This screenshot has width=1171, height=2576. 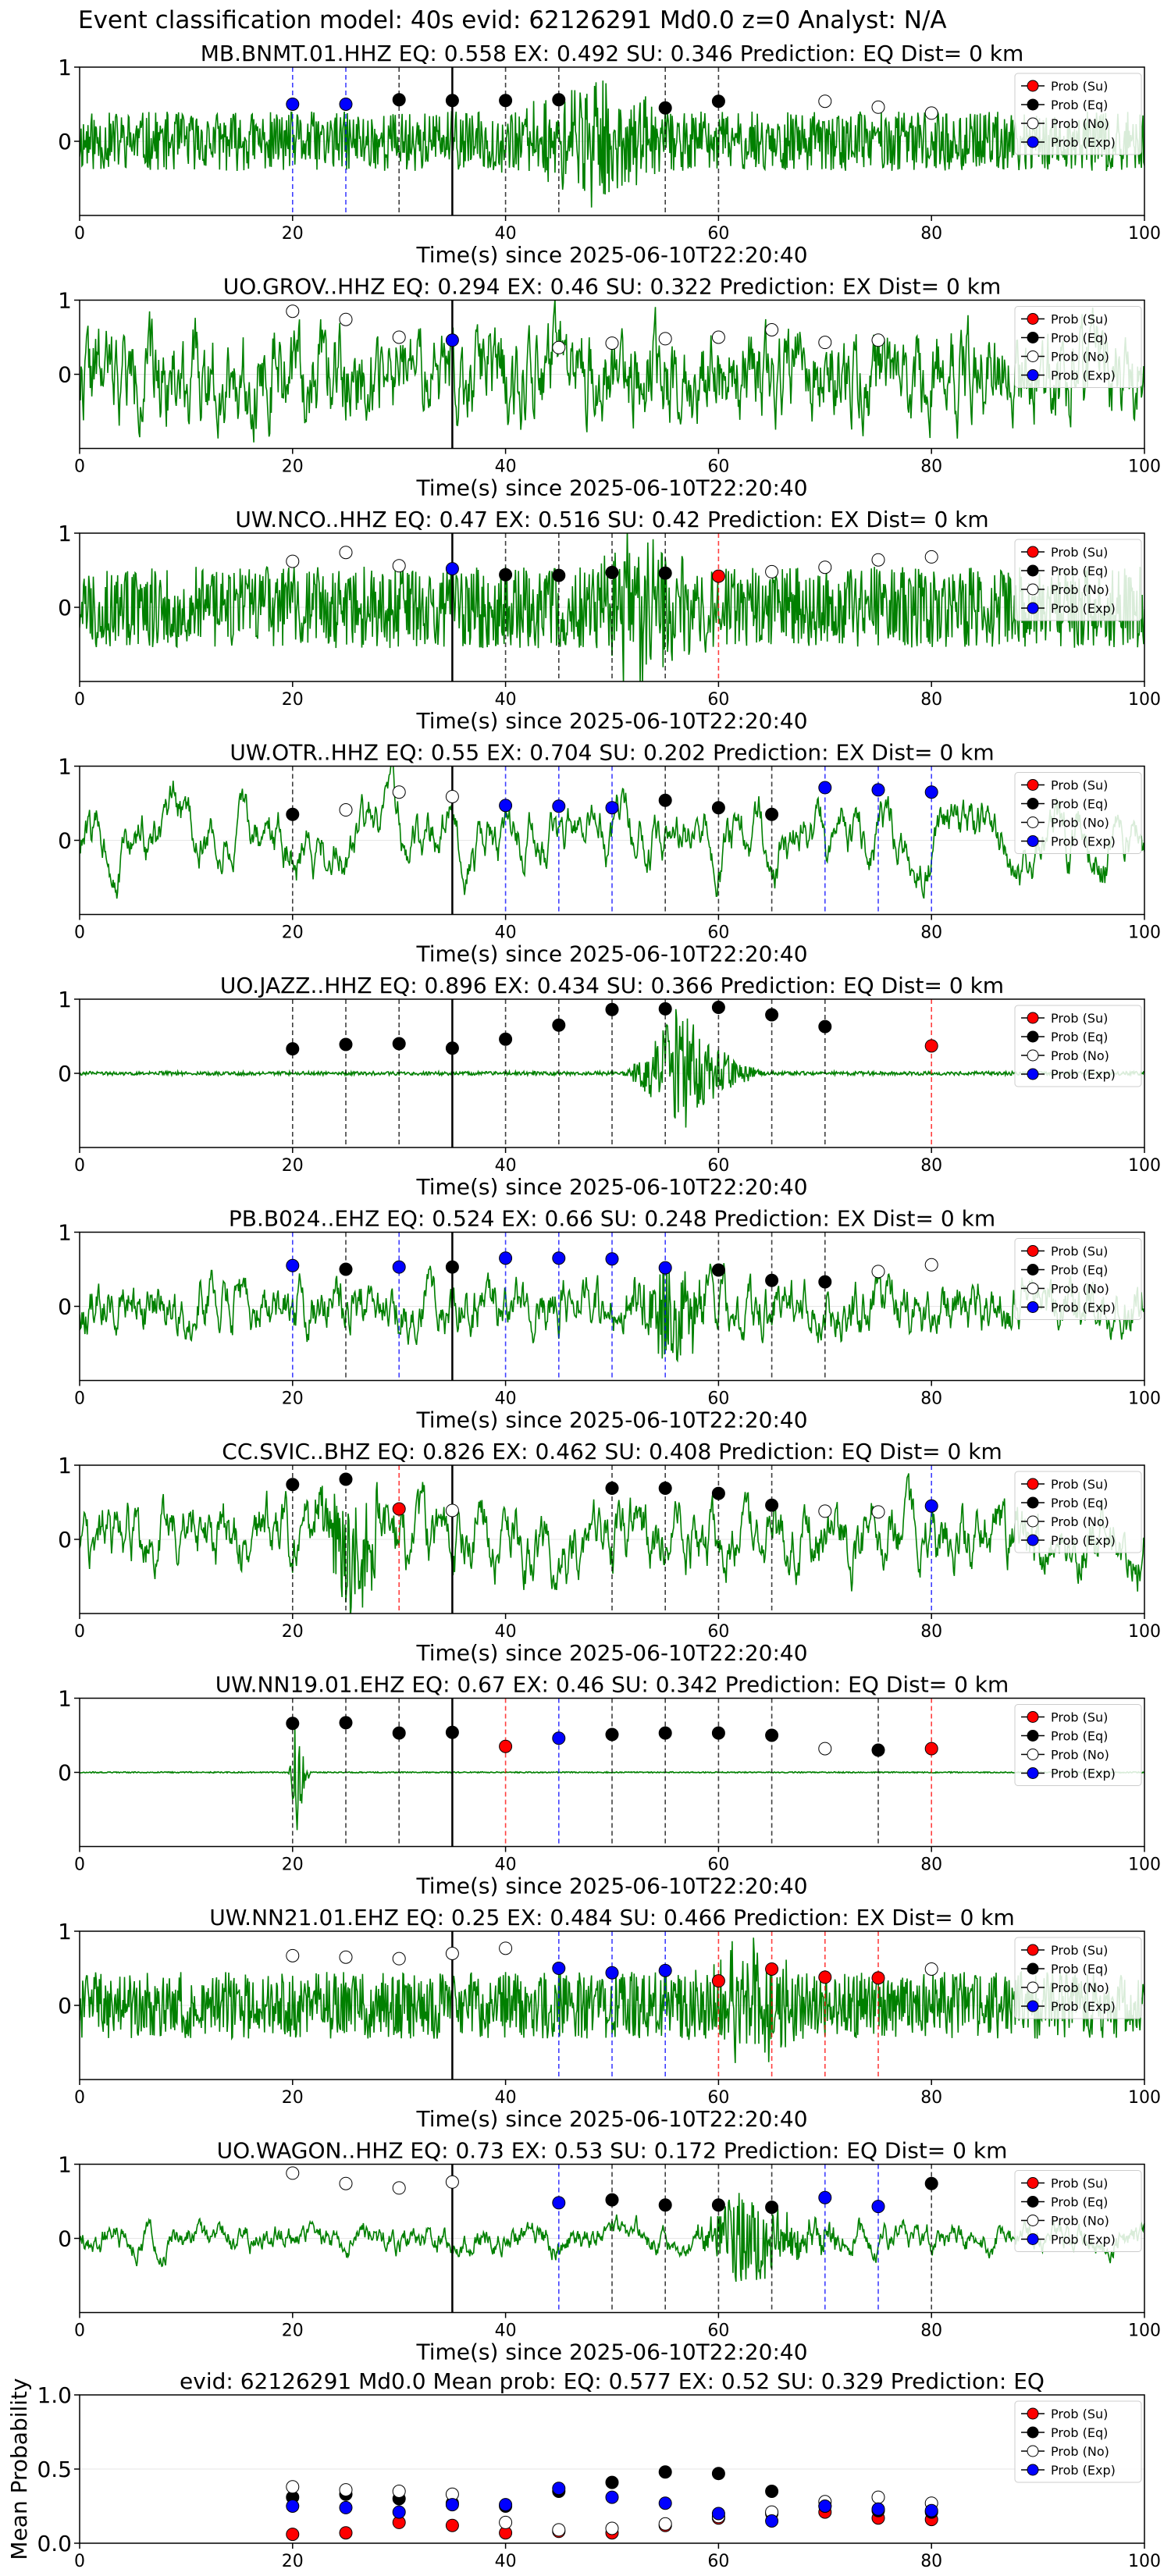 What do you see at coordinates (612, 840) in the screenshot?
I see `plot-area` at bounding box center [612, 840].